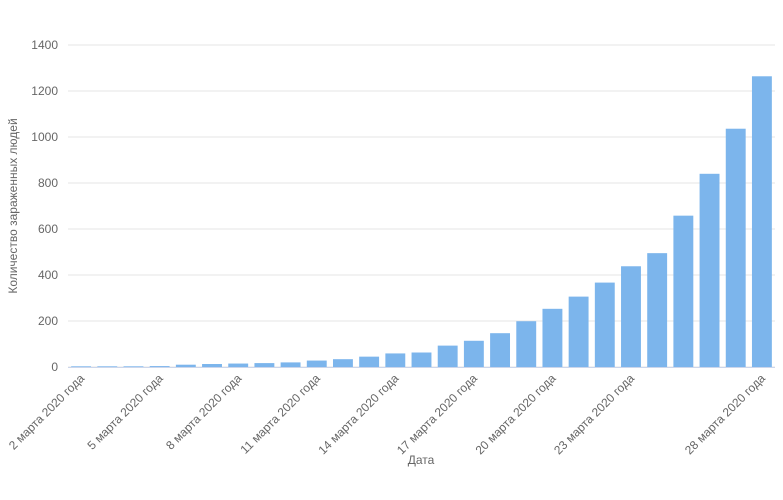 This screenshot has width=783, height=500. What do you see at coordinates (44, 137) in the screenshot?
I see `y-tick-label: 1000` at bounding box center [44, 137].